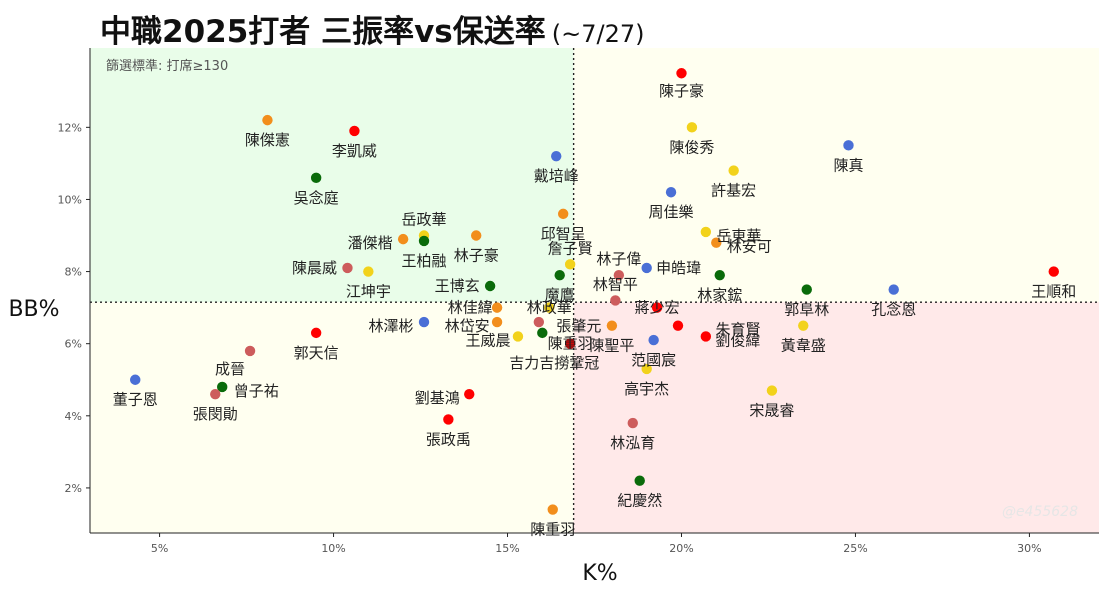 The width and height of the screenshot is (1114, 591). I want to click on point-label: 王順和, so click(1053, 292).